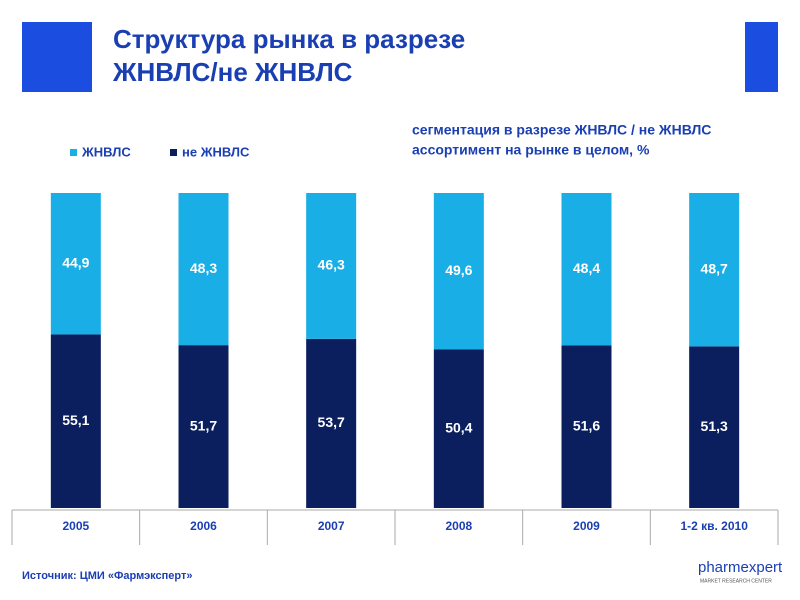 The width and height of the screenshot is (800, 600). Describe the element at coordinates (216, 151) in the screenshot. I see `legend-label: не ЖНВЛС` at that location.